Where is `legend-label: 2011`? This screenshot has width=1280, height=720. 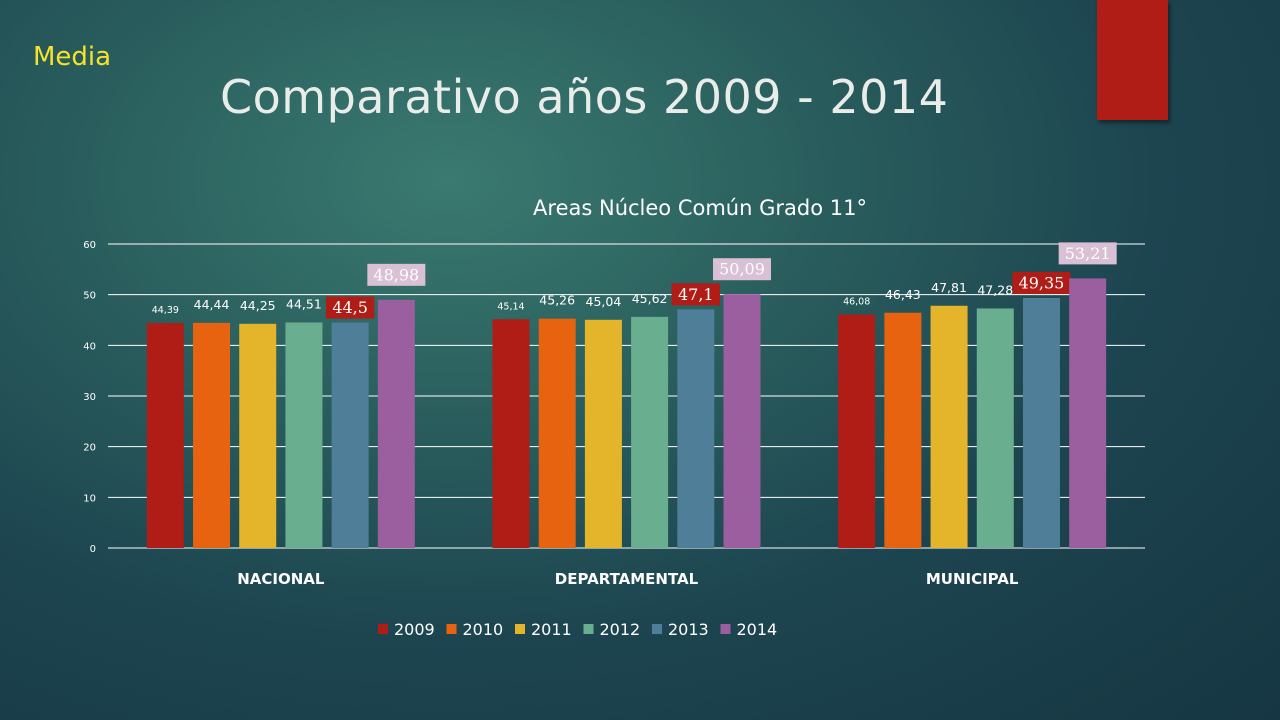 legend-label: 2011 is located at coordinates (551, 629).